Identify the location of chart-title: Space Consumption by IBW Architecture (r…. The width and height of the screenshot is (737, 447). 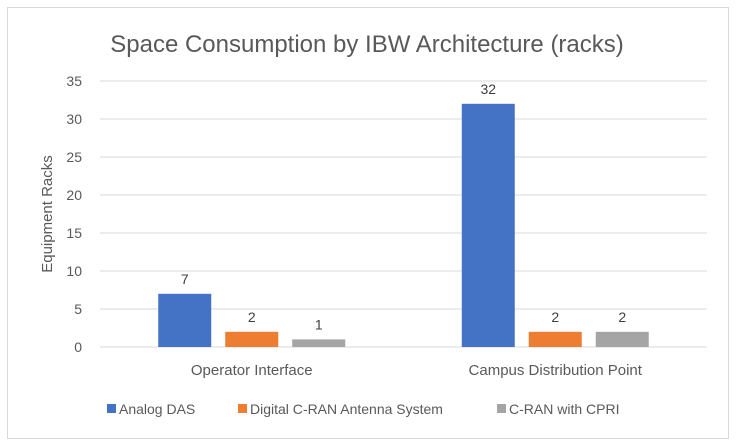
(367, 44).